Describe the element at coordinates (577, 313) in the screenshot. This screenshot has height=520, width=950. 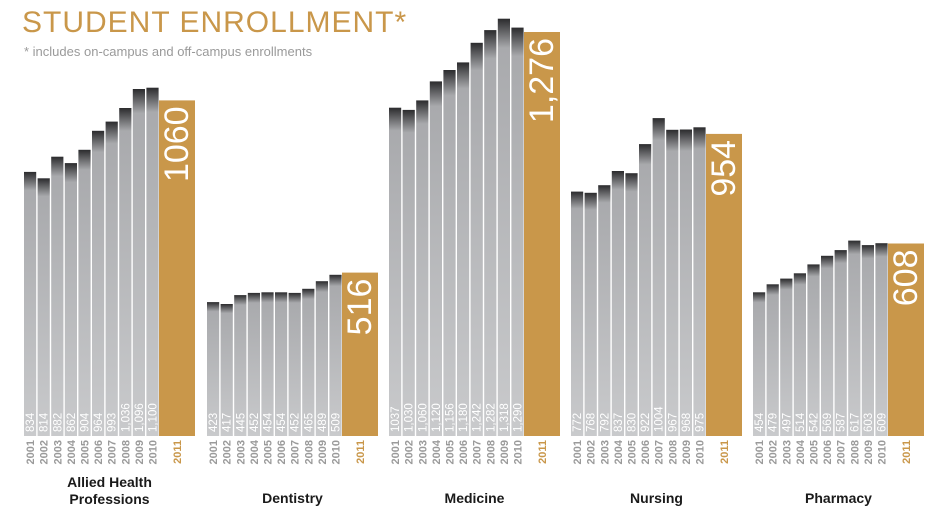
I see `bar-nursing-2001` at that location.